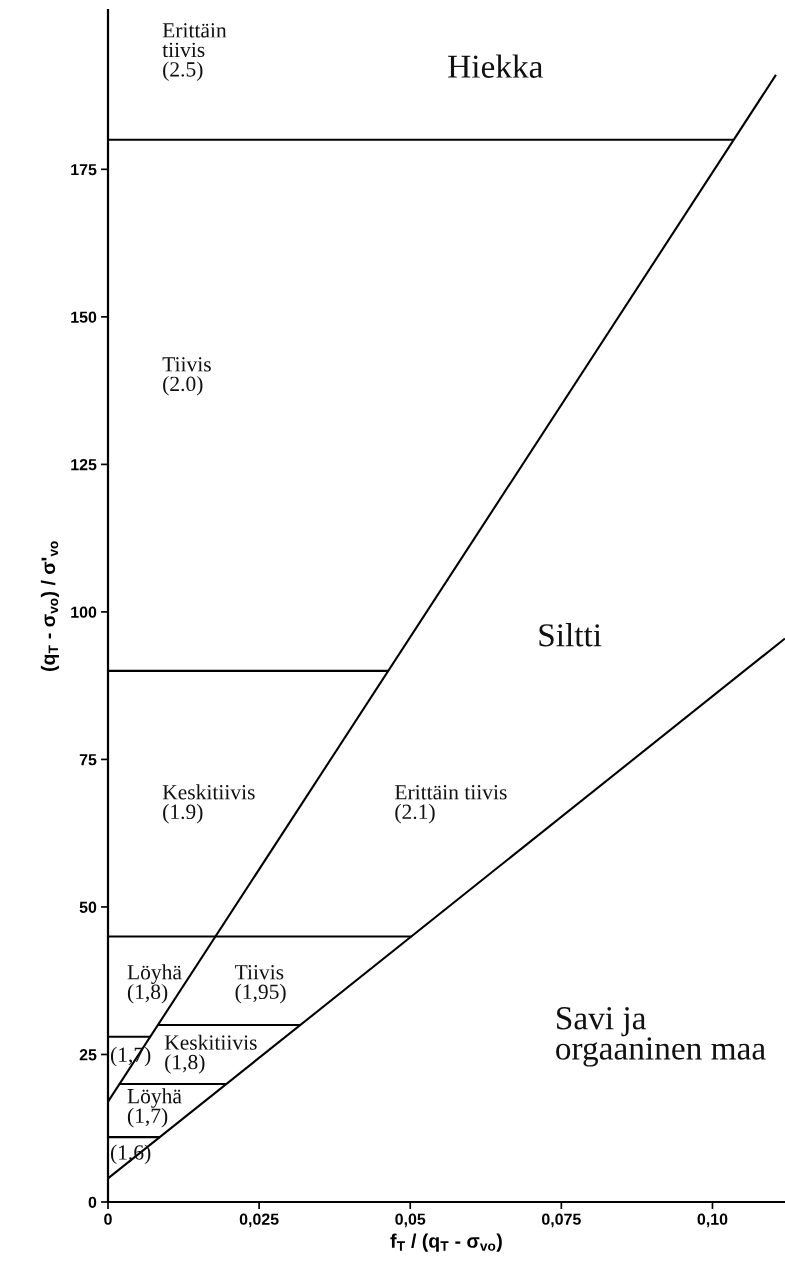  Describe the element at coordinates (108, 1219) in the screenshot. I see `x-tick-label: 0` at that location.